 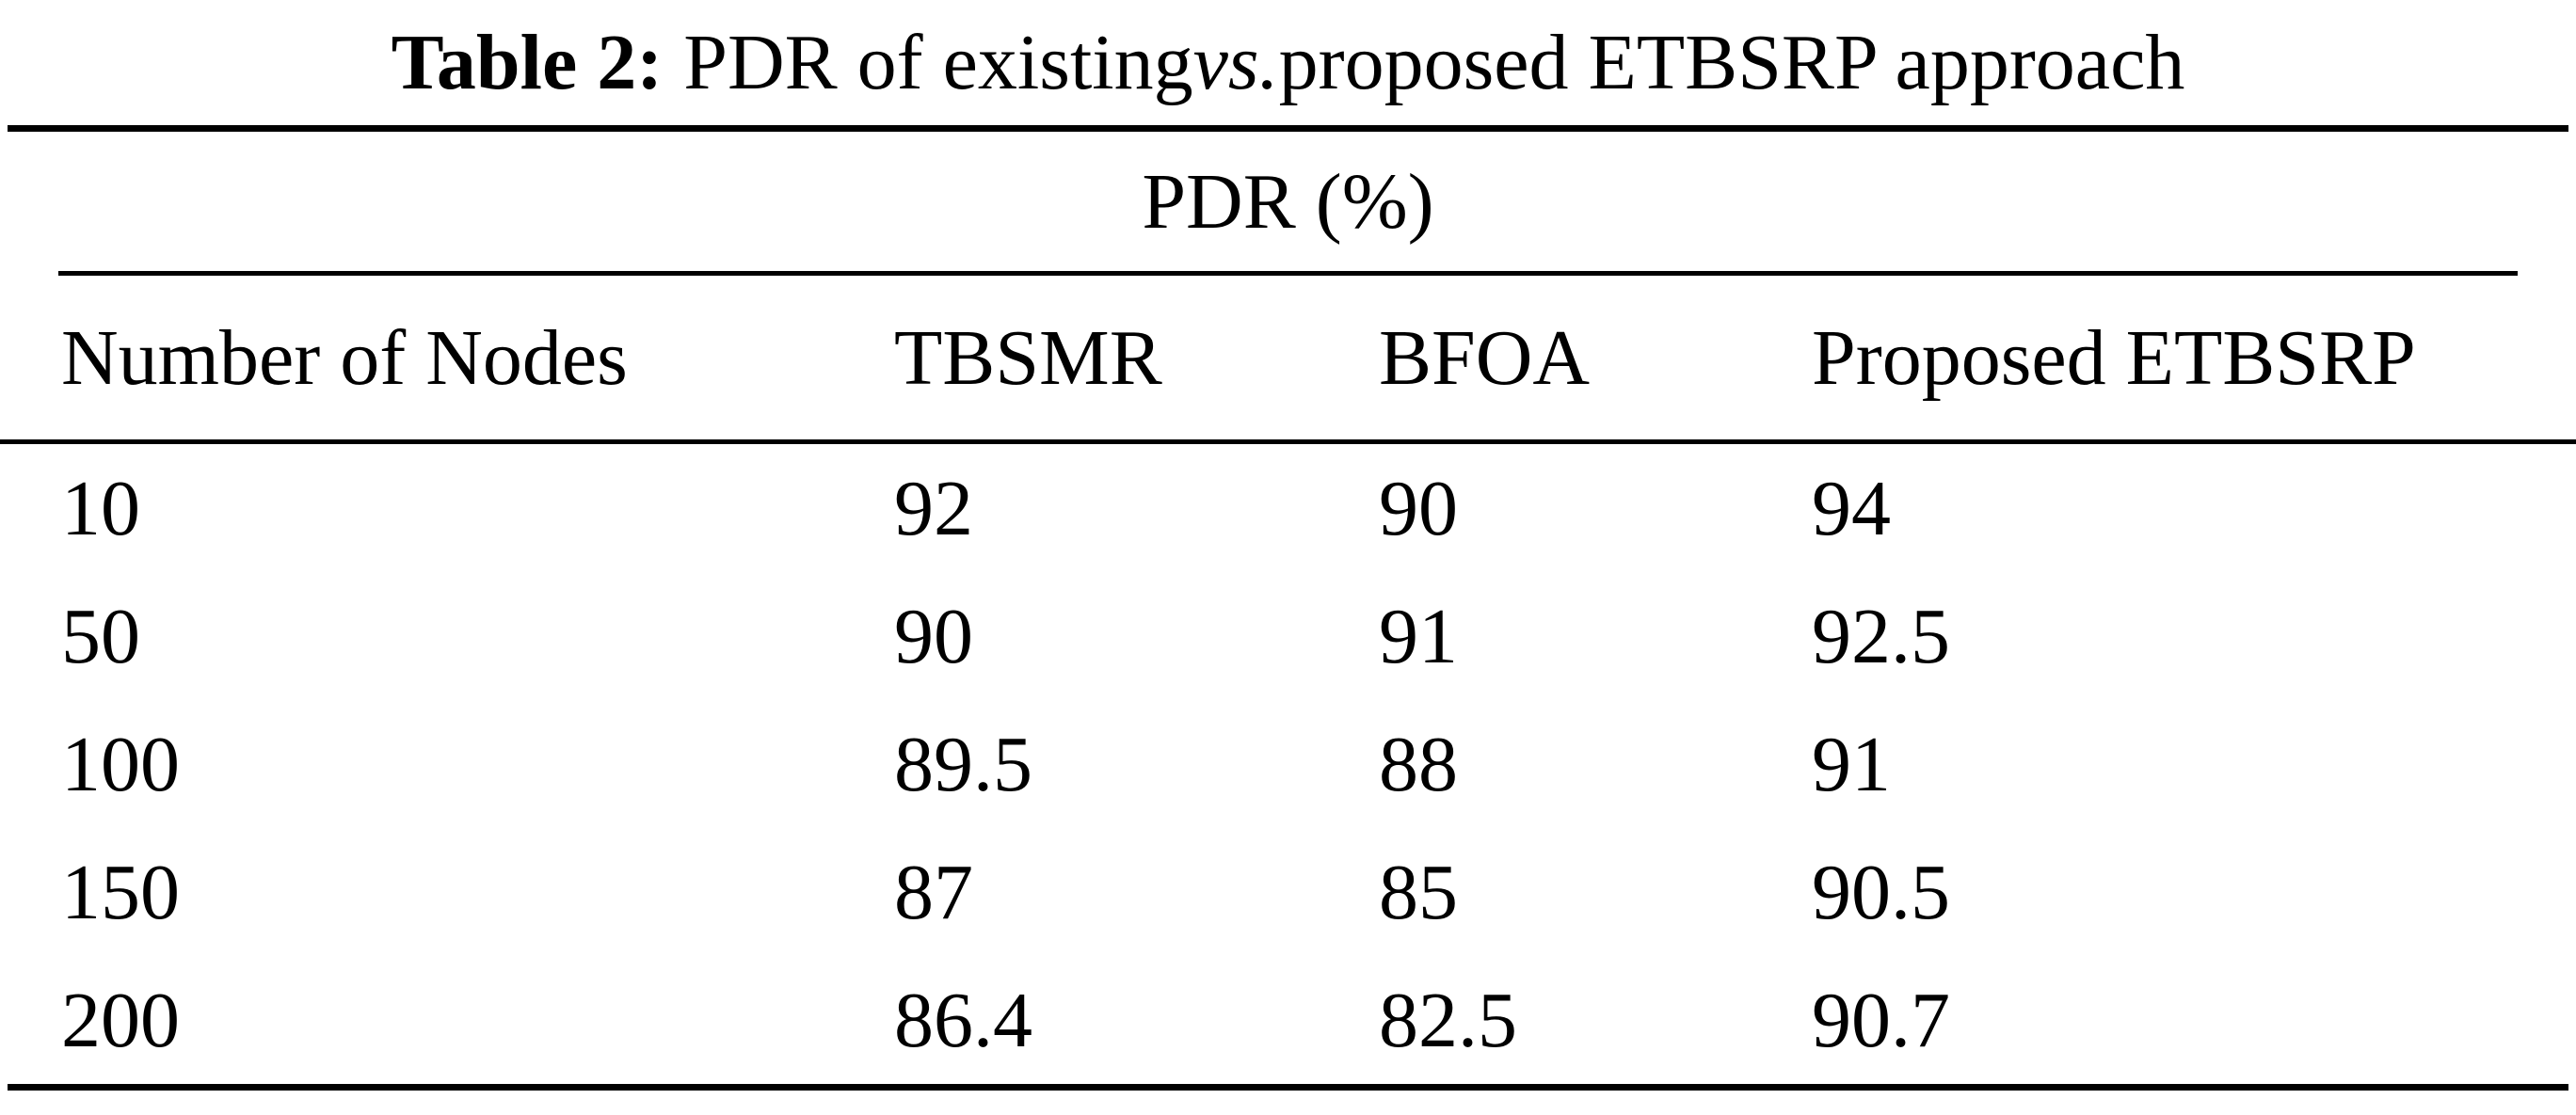 I want to click on column-header-etbsrp: Proposed ETBSRP, so click(x=2114, y=358).